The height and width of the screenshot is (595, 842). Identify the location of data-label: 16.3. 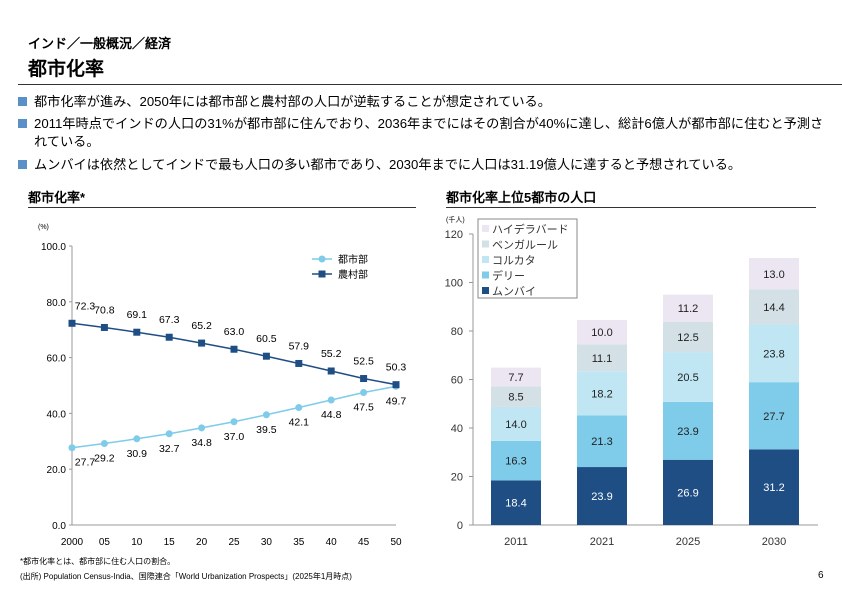
(515, 462).